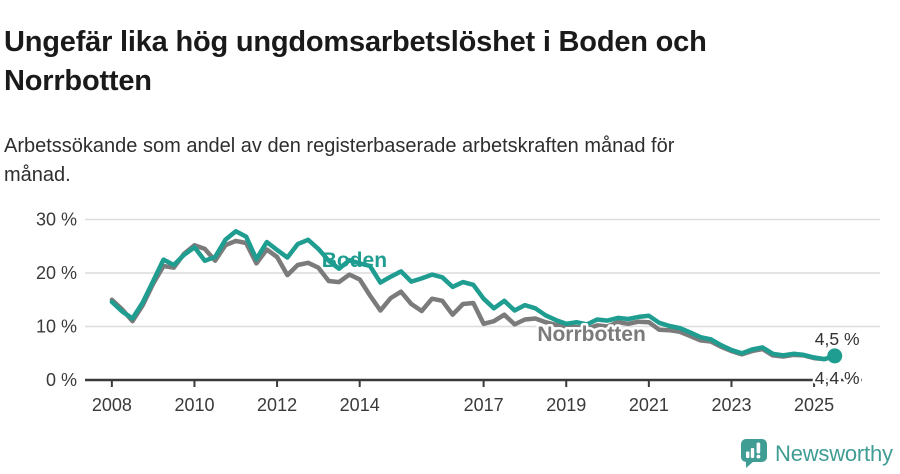  I want to click on brand-footer: Newsworthy, so click(816, 453).